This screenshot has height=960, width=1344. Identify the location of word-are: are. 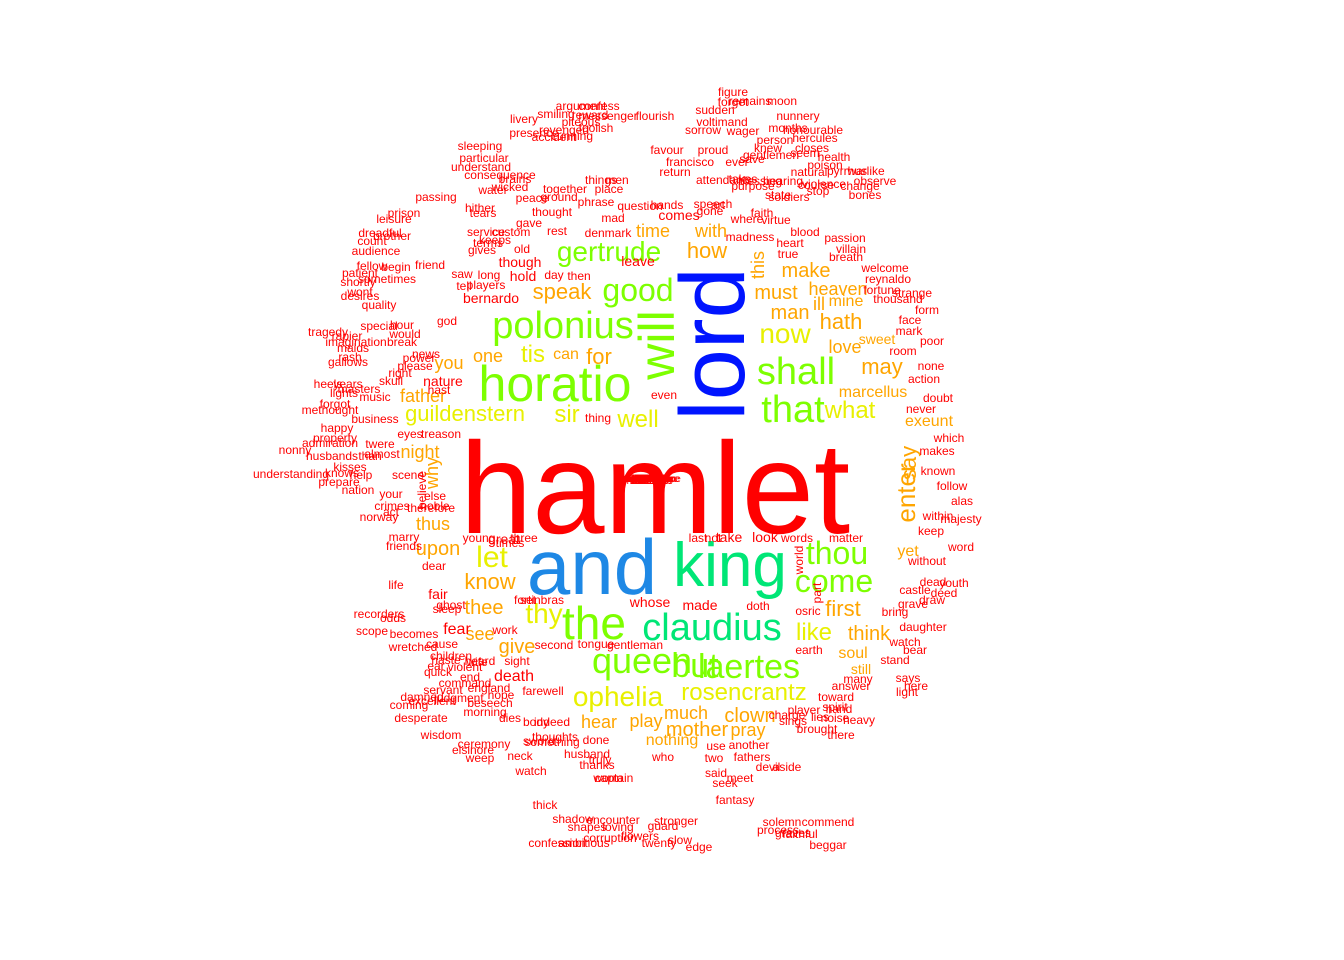
(650, 479).